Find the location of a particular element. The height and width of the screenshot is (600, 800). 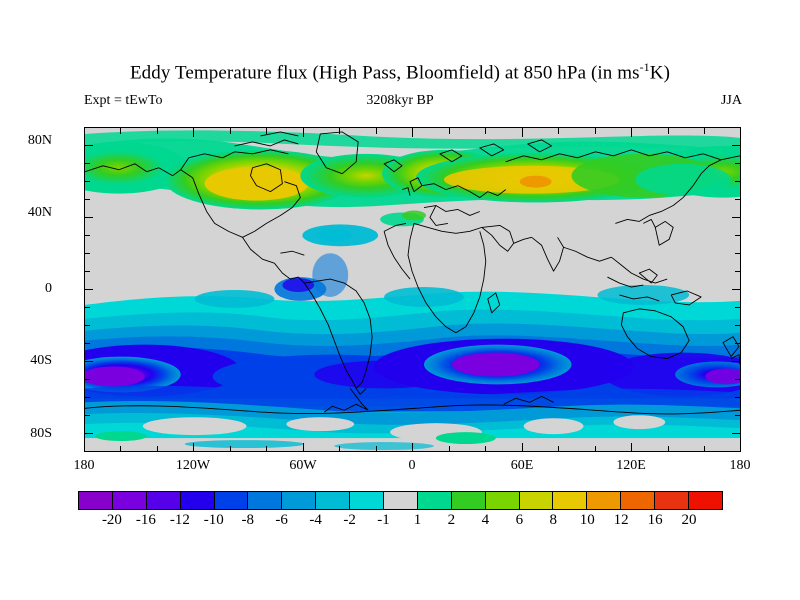

y-tick-70s is located at coordinates (87, 415).